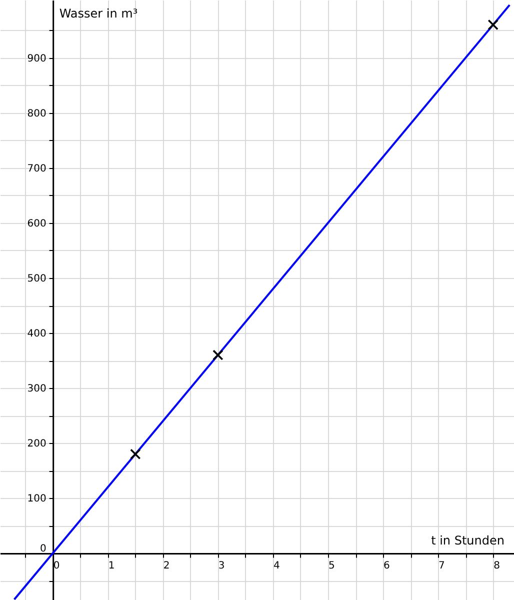 The width and height of the screenshot is (514, 600). Describe the element at coordinates (43, 549) in the screenshot. I see `y-tick-label: 0` at that location.